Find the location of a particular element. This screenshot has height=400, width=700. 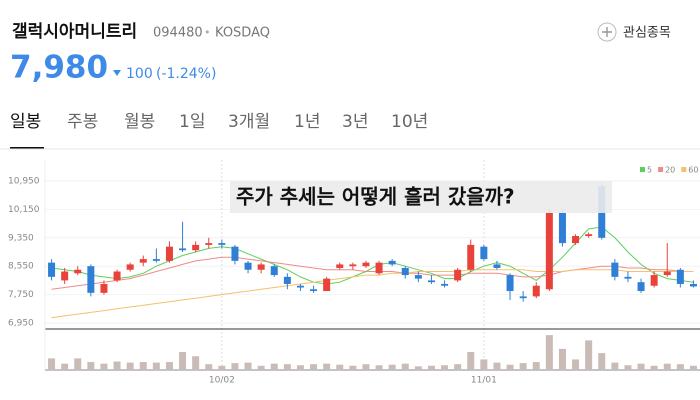

tab: 주봉 is located at coordinates (82, 122).